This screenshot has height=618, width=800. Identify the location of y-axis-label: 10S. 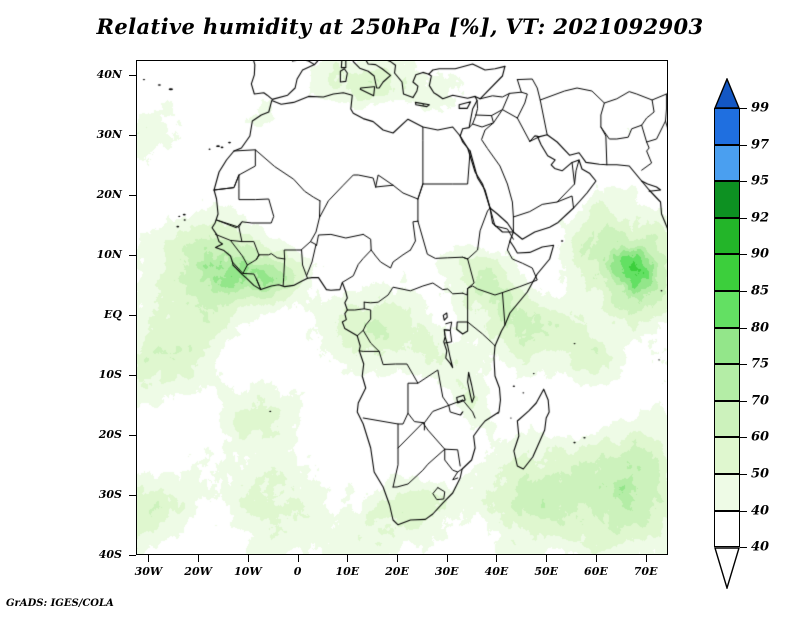
(110, 374).